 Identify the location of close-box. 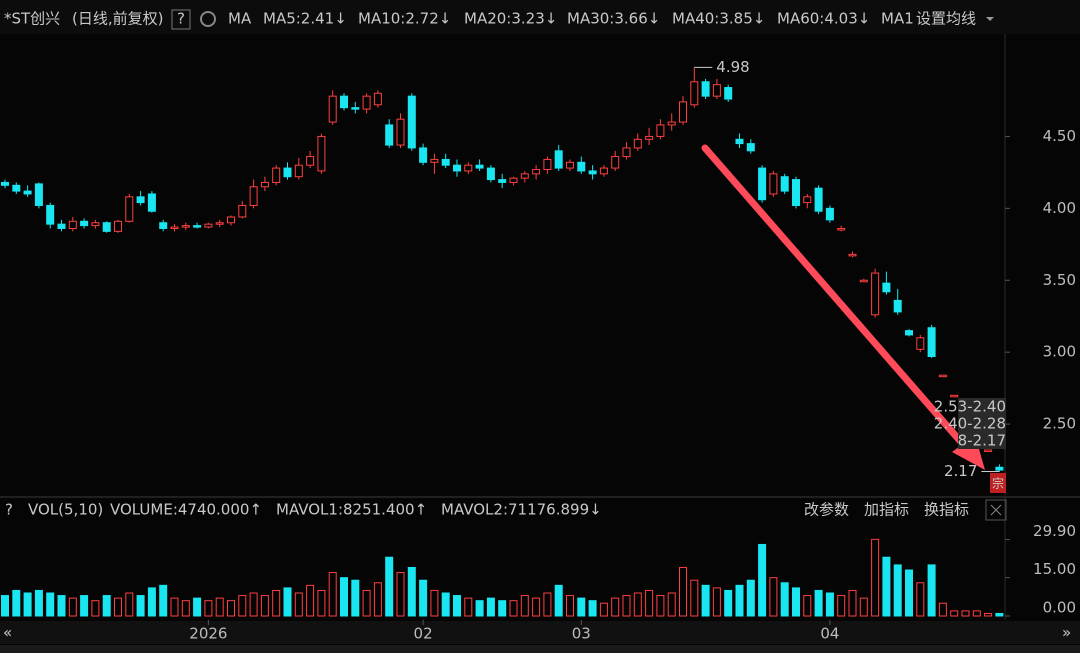
(996, 510).